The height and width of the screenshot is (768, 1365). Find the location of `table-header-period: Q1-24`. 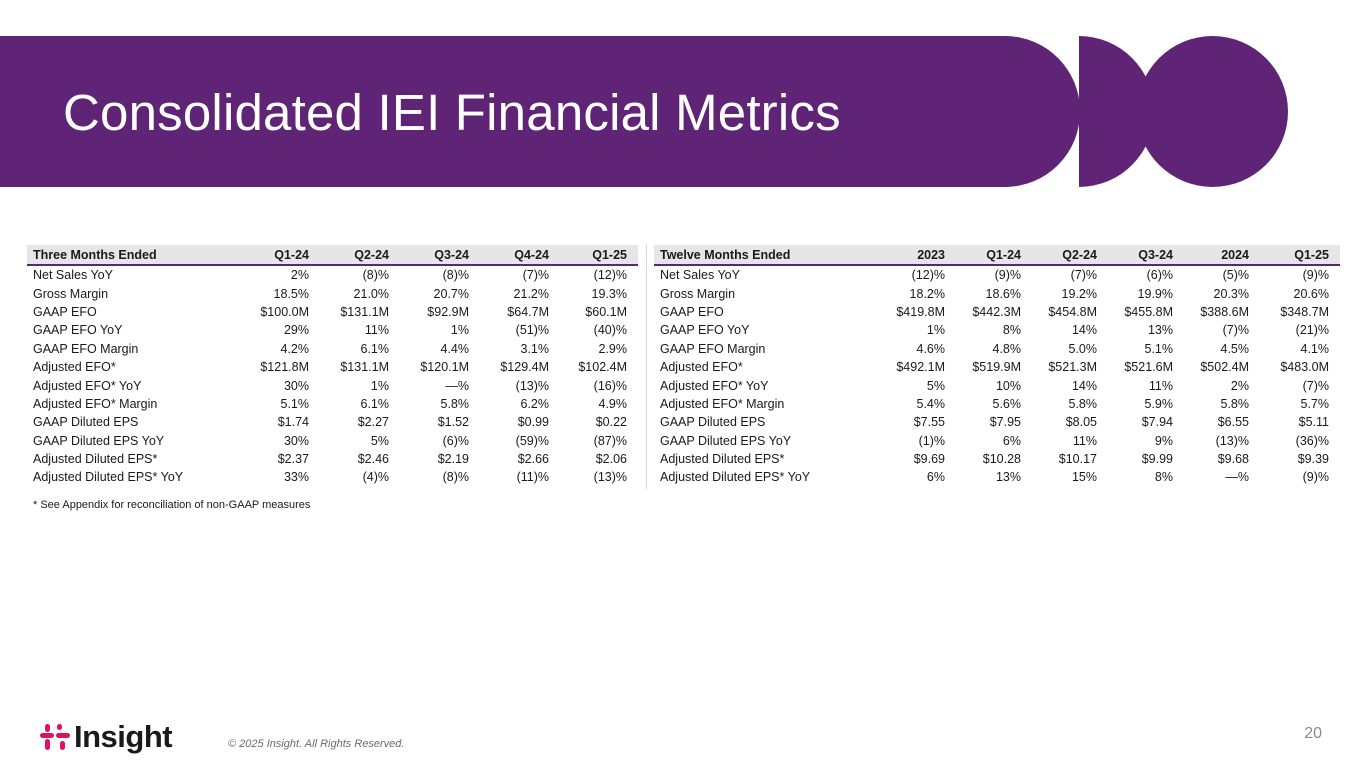

table-header-period: Q1-24 is located at coordinates (994, 255).